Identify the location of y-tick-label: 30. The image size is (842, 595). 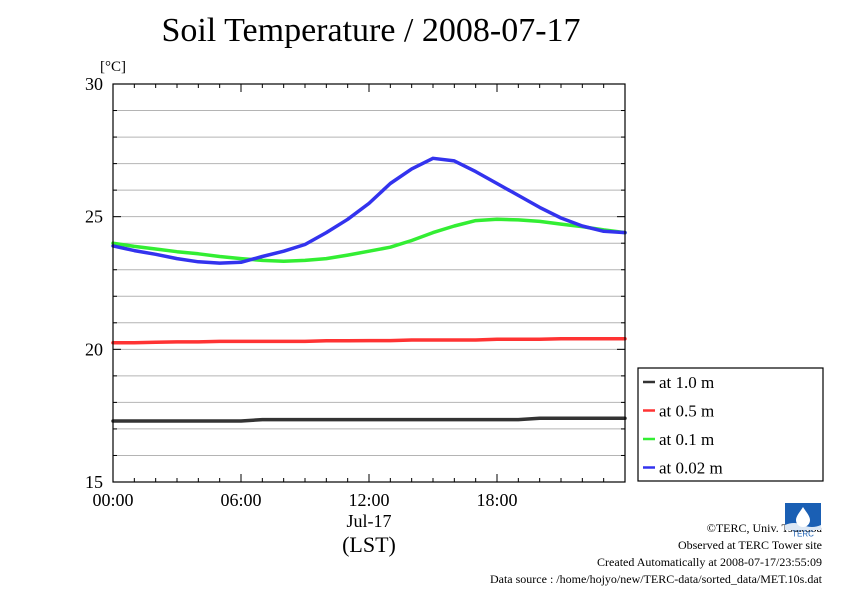
(94, 84).